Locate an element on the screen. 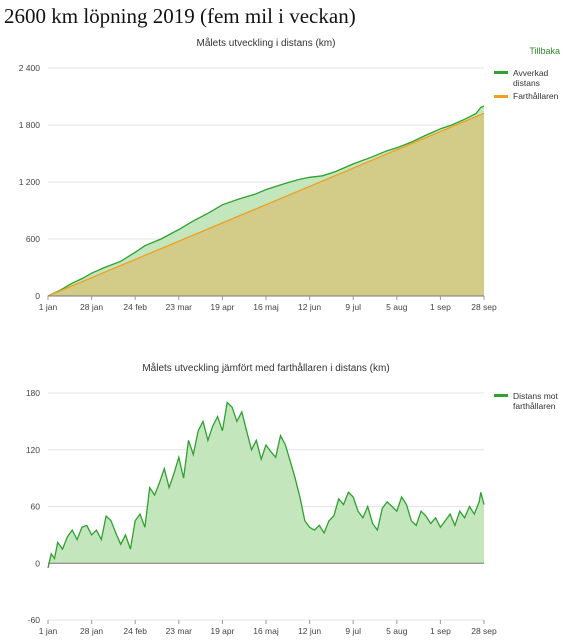 The image size is (570, 640). legend-swatch-actual is located at coordinates (501, 72).